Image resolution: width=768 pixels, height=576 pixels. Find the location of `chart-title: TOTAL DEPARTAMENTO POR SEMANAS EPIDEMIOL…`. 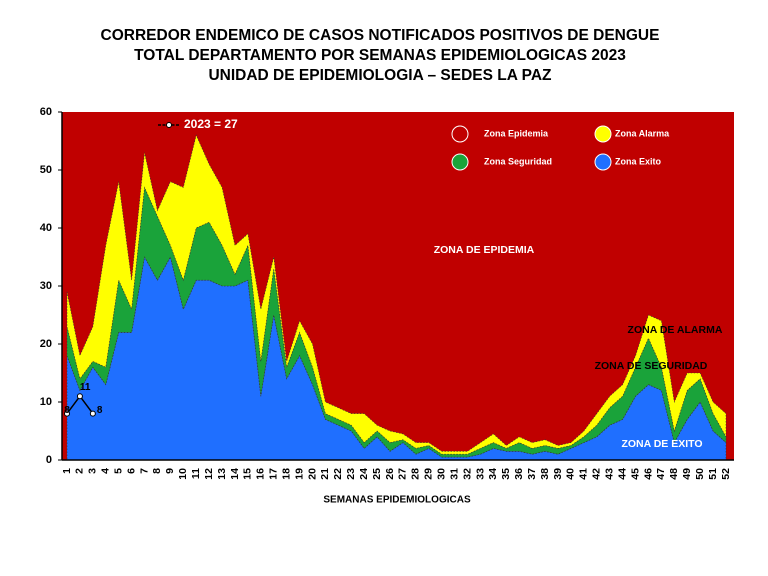

chart-title: TOTAL DEPARTAMENTO POR SEMANAS EPIDEMIOL… is located at coordinates (380, 55).